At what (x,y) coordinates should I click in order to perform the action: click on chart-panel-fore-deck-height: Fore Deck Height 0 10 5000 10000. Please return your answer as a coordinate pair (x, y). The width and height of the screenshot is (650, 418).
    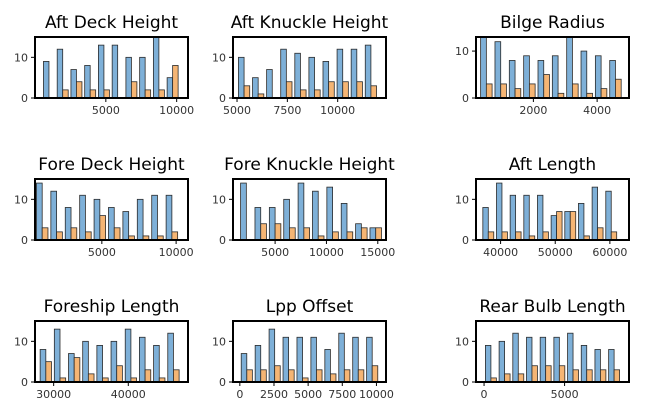
    Looking at the image, I should click on (104, 207).